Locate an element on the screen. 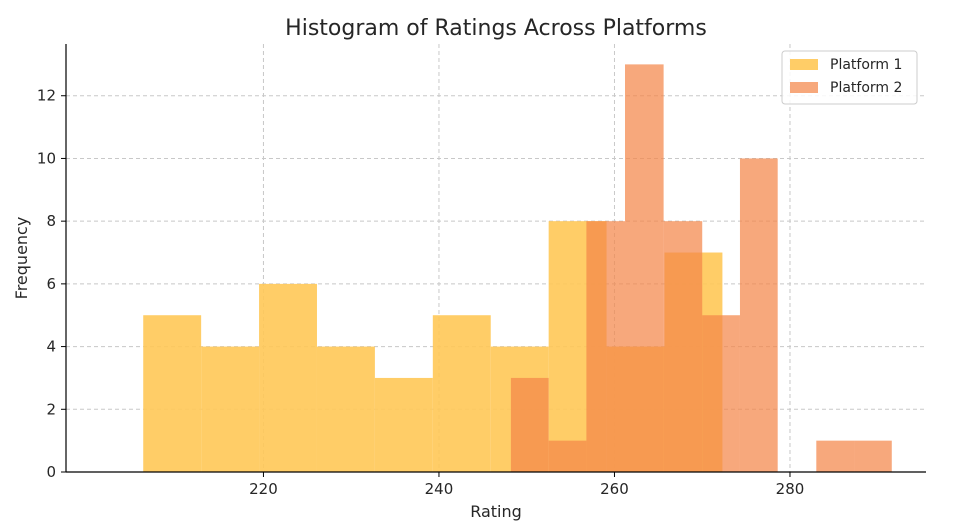 This screenshot has height=530, width=962. y-tick-label: 2 is located at coordinates (51, 409).